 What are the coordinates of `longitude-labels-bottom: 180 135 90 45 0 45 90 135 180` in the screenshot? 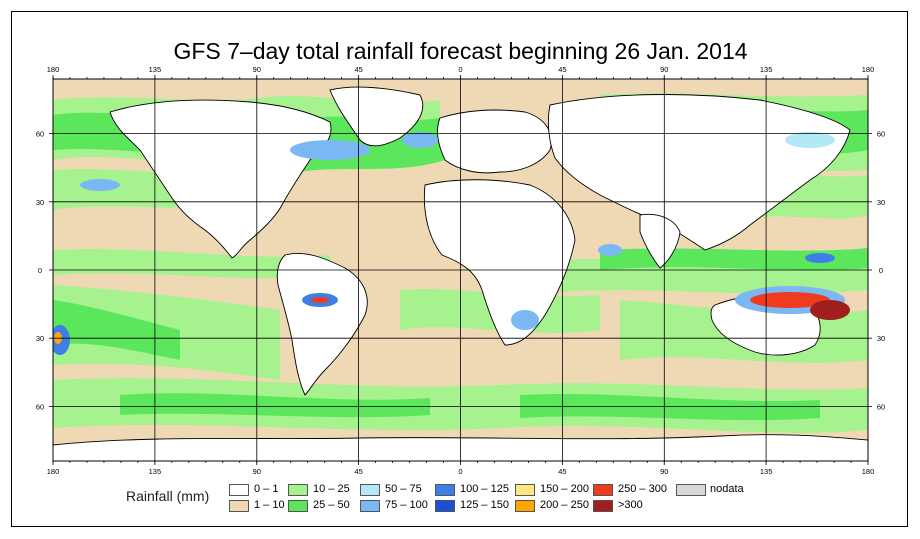 It's located at (461, 471).